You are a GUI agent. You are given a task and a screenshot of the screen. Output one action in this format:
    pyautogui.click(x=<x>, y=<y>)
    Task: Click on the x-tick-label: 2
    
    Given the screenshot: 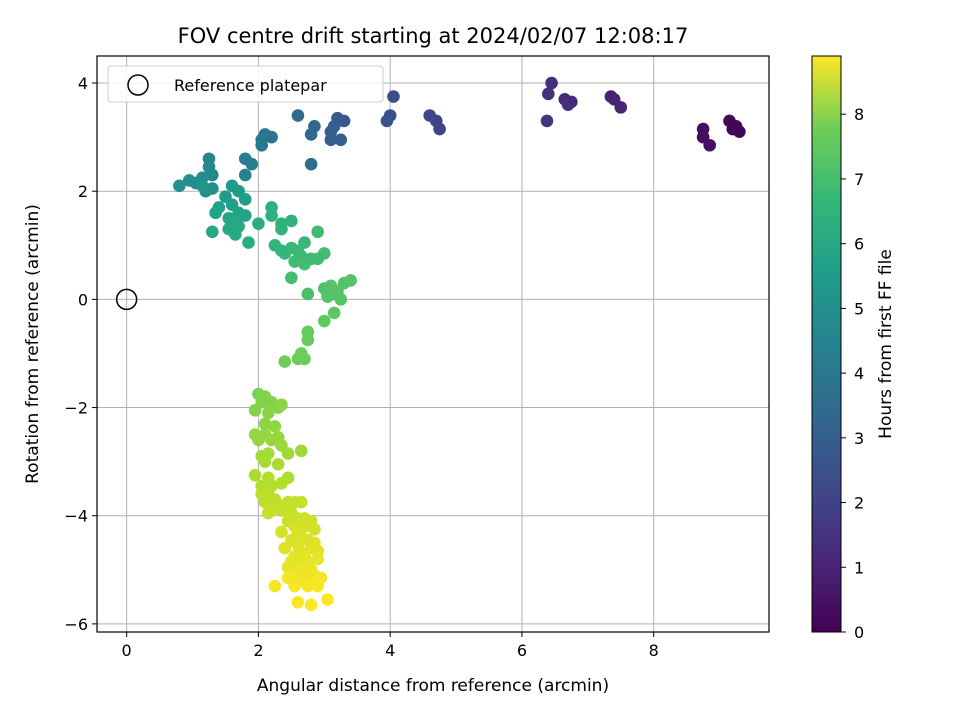 What is the action you would take?
    pyautogui.click(x=258, y=650)
    